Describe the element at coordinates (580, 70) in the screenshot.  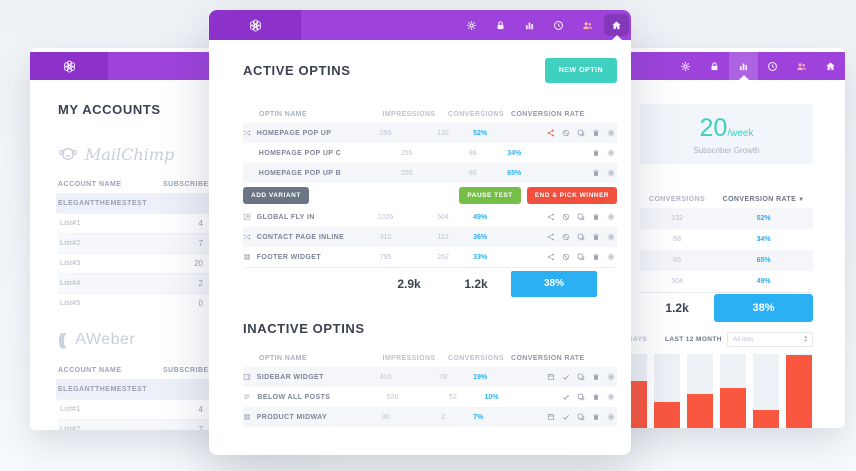
I see `new-optin-button: NEW OPTIN` at that location.